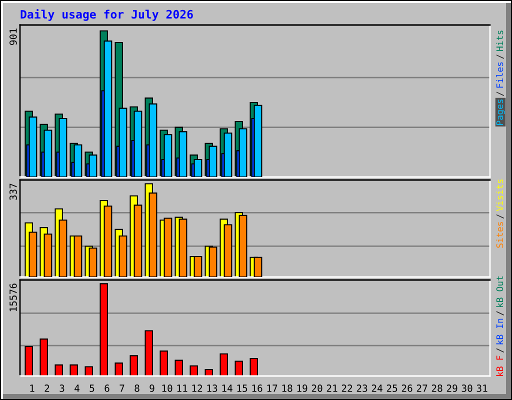 The width and height of the screenshot is (512, 400). Describe the element at coordinates (500, 112) in the screenshot. I see `text: Pages` at that location.